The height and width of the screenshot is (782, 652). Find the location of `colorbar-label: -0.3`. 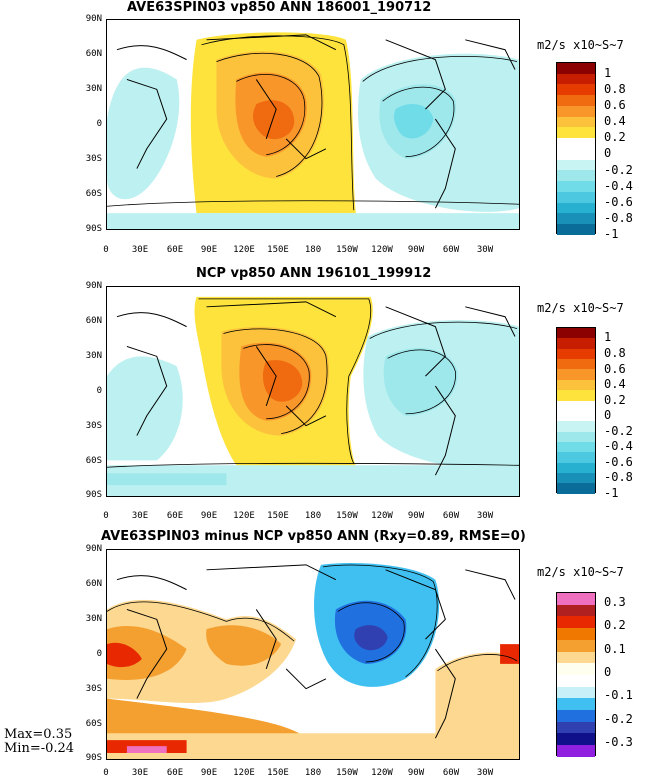

colorbar-label: -0.3 is located at coordinates (618, 742).